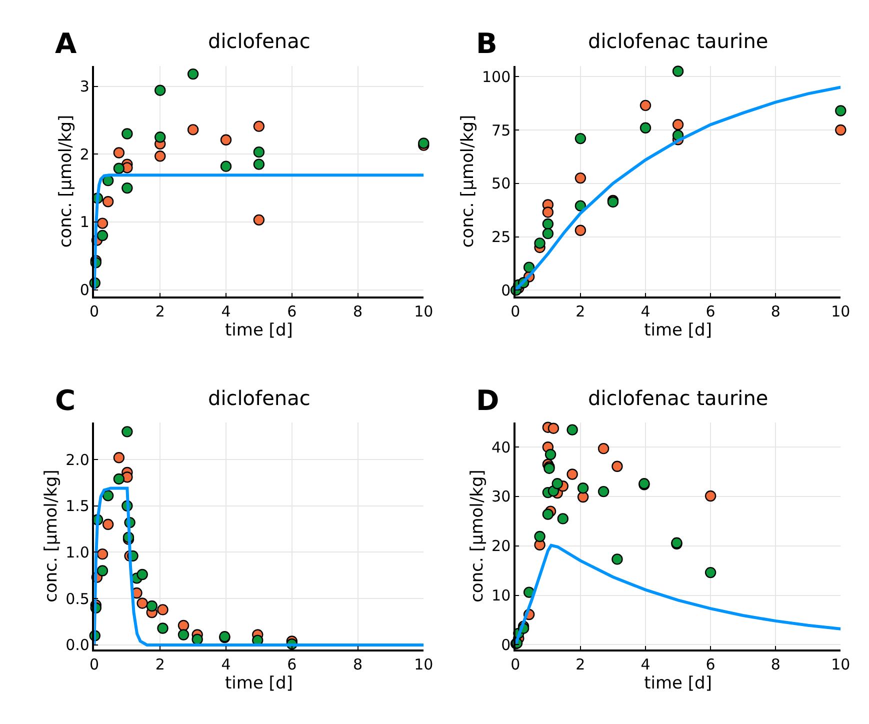 The height and width of the screenshot is (724, 869). What do you see at coordinates (501, 183) in the screenshot?
I see `y-tick-label: 50` at bounding box center [501, 183].